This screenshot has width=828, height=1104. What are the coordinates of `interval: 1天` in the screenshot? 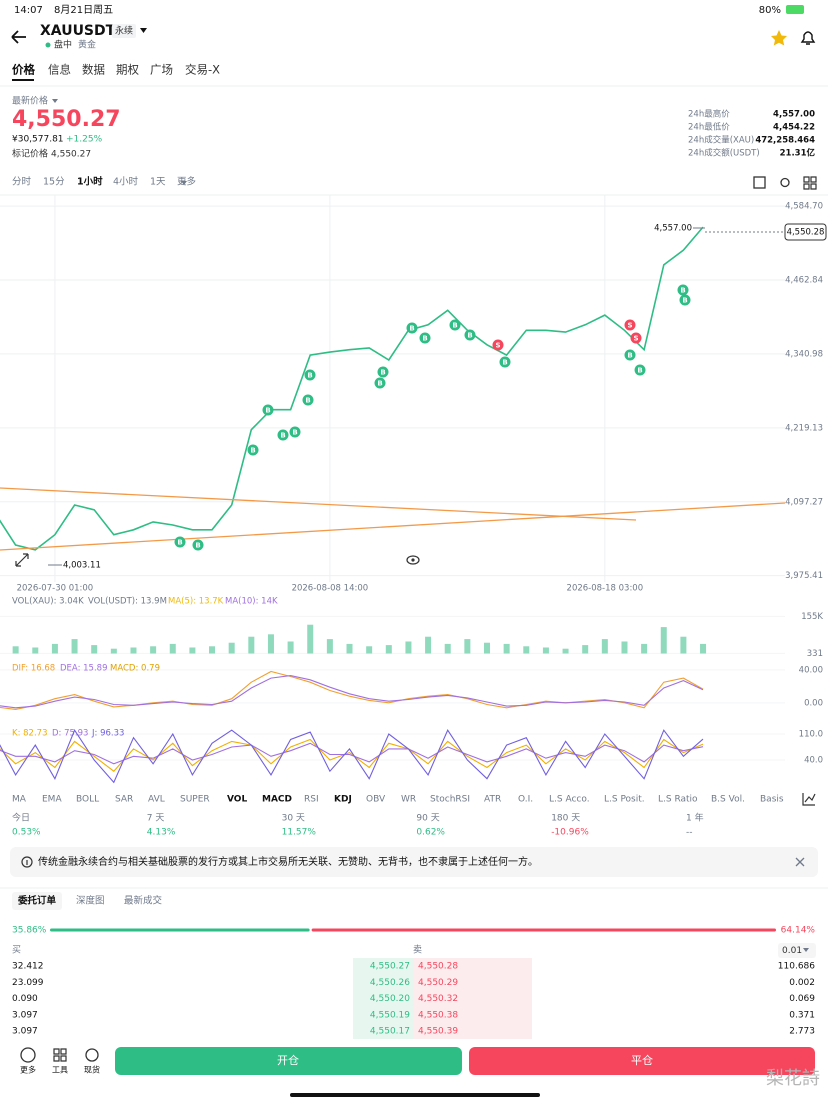 It's located at (158, 182).